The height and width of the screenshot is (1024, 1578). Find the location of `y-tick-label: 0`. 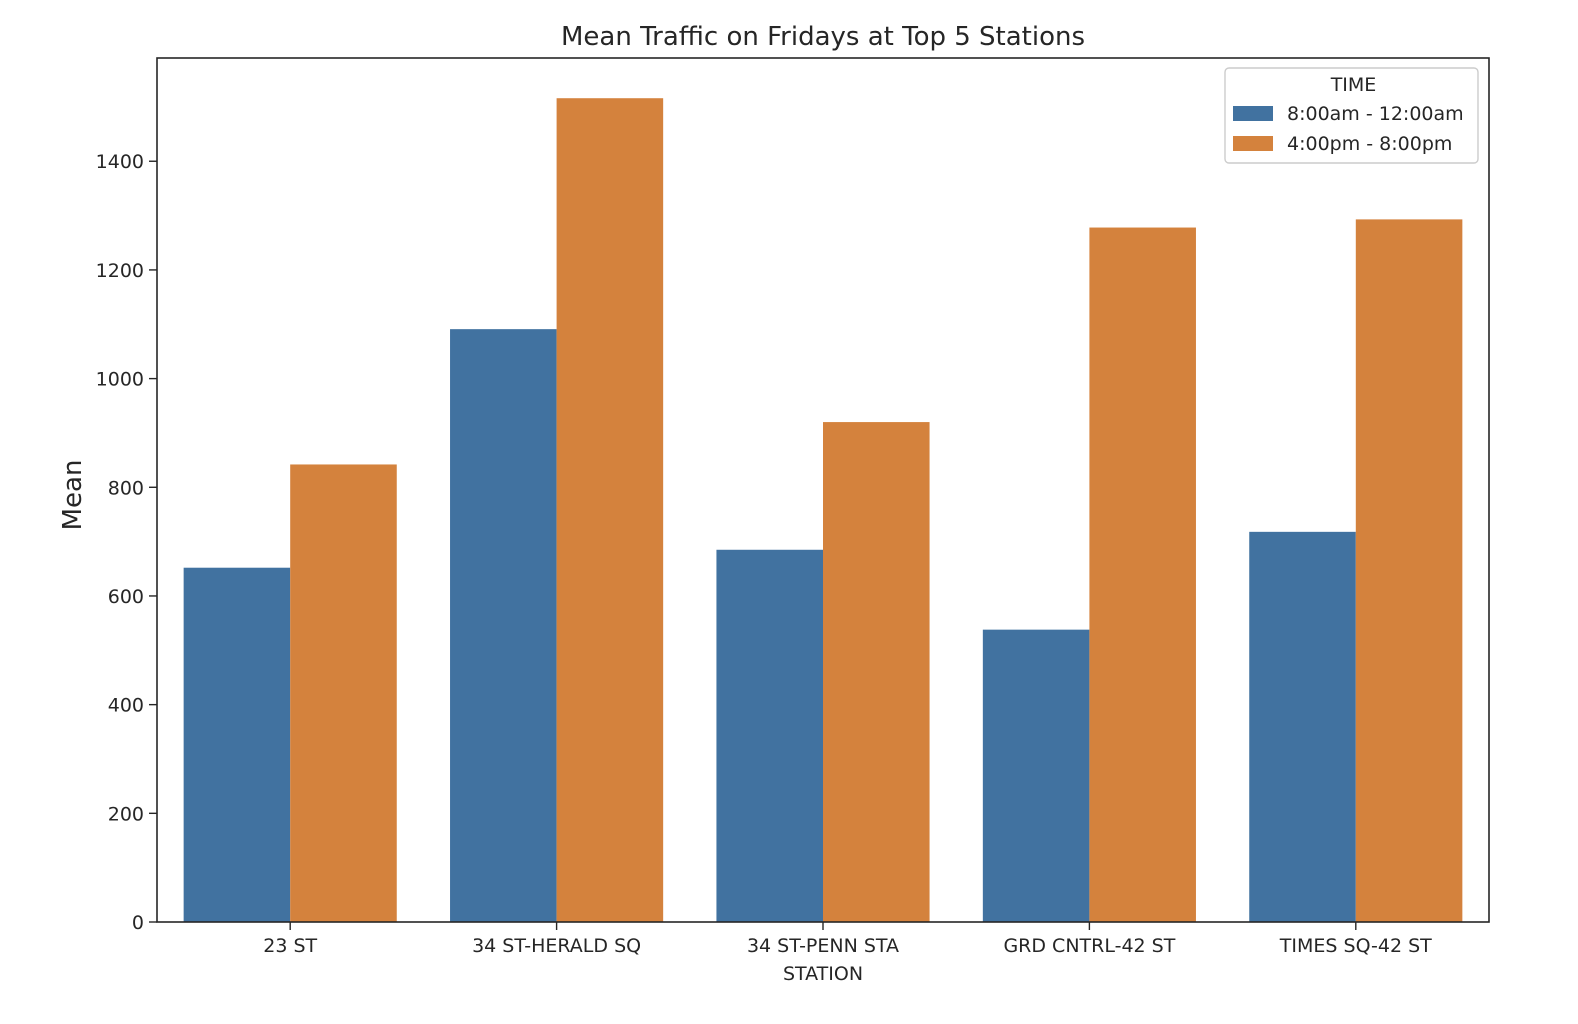

y-tick-label: 0 is located at coordinates (138, 923).